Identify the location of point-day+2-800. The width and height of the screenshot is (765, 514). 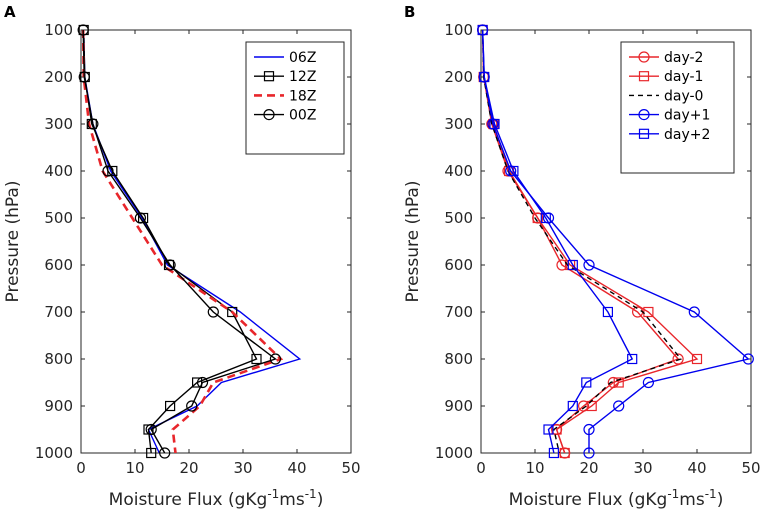
(632, 359).